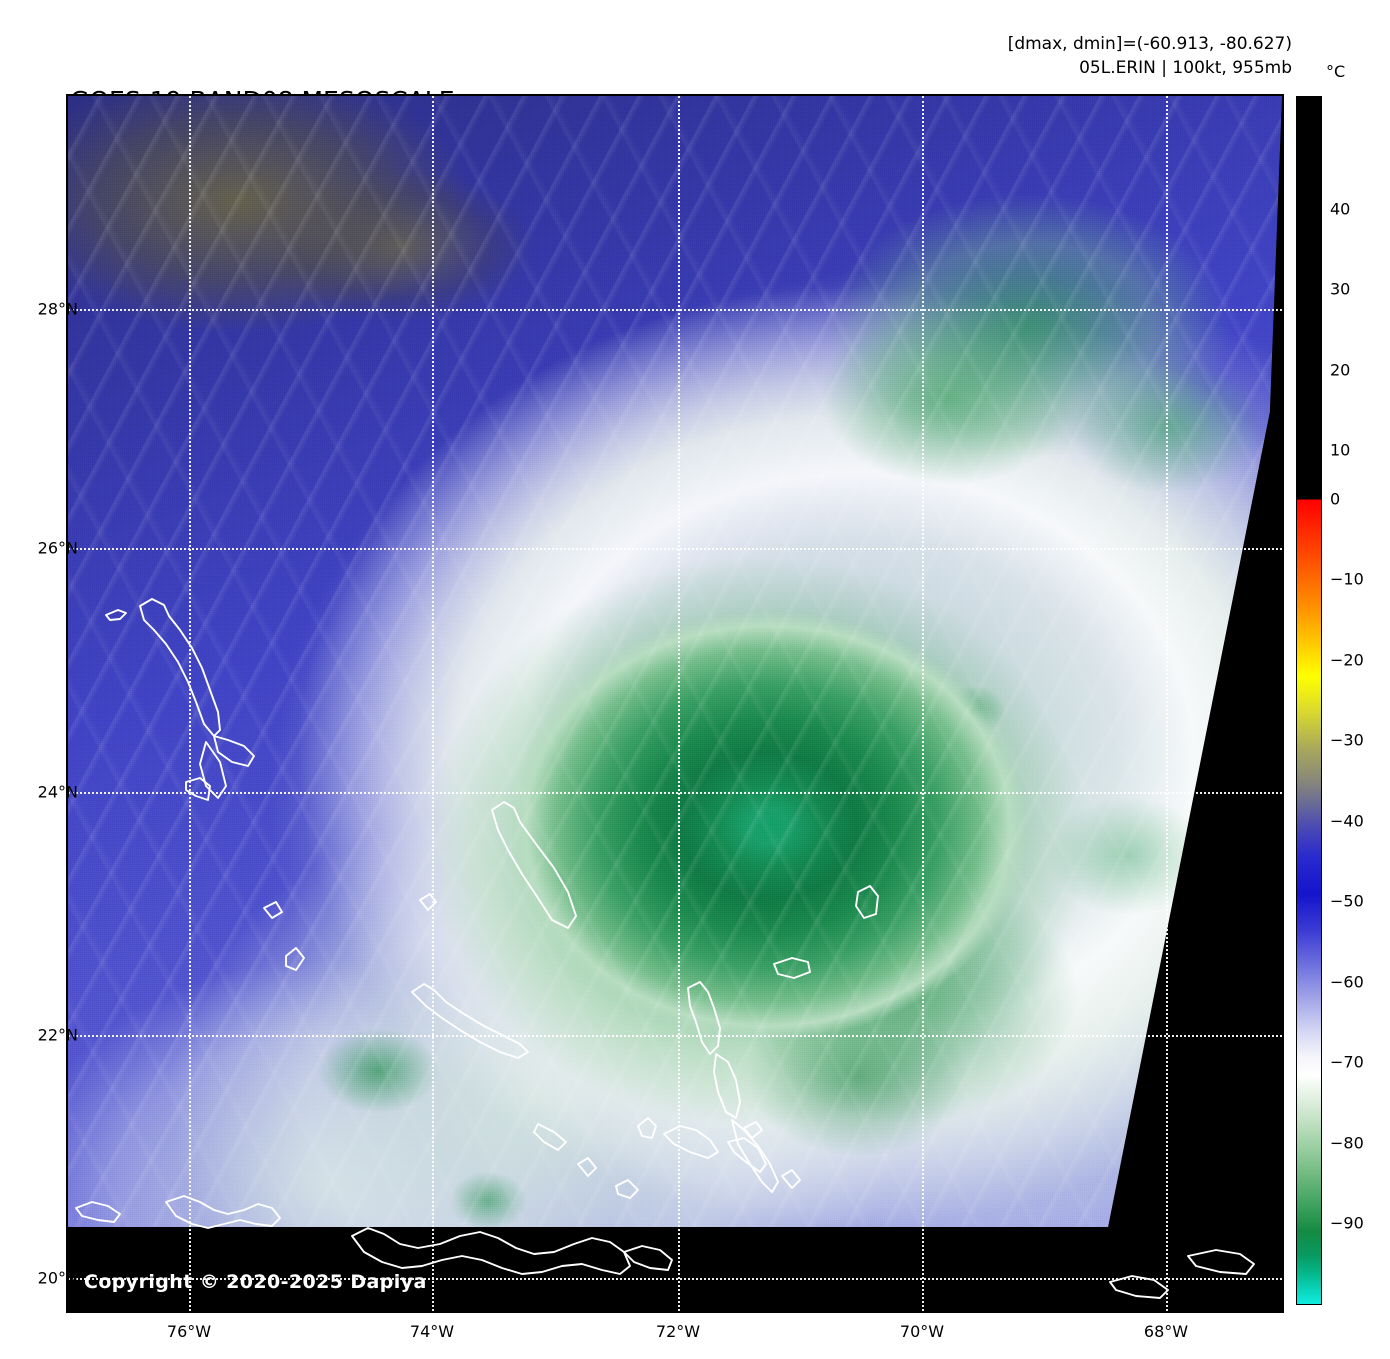  I want to click on xtick-label-74W: 74°W, so click(432, 1331).